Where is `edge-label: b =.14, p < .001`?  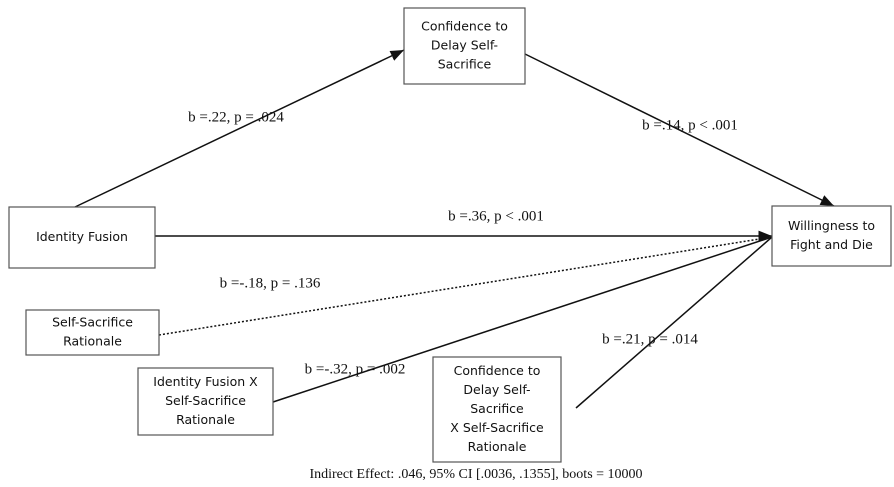 edge-label: b =.14, p < .001 is located at coordinates (690, 125).